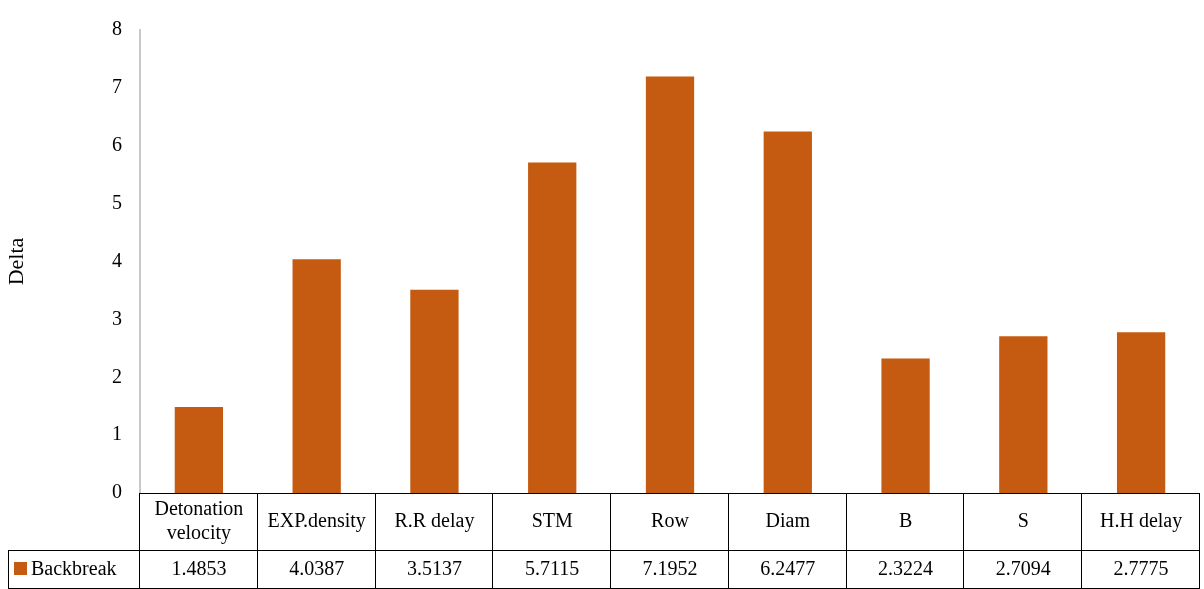  I want to click on y-tick-label: 1, so click(117, 433).